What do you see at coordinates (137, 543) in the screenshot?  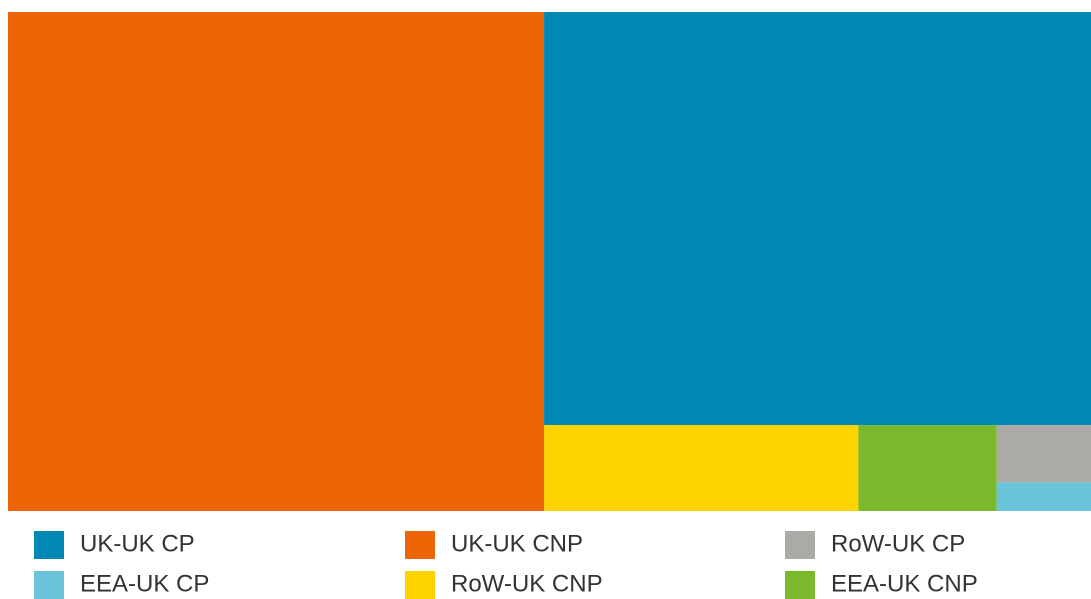 I see `legend-label: UK-UK CP` at bounding box center [137, 543].